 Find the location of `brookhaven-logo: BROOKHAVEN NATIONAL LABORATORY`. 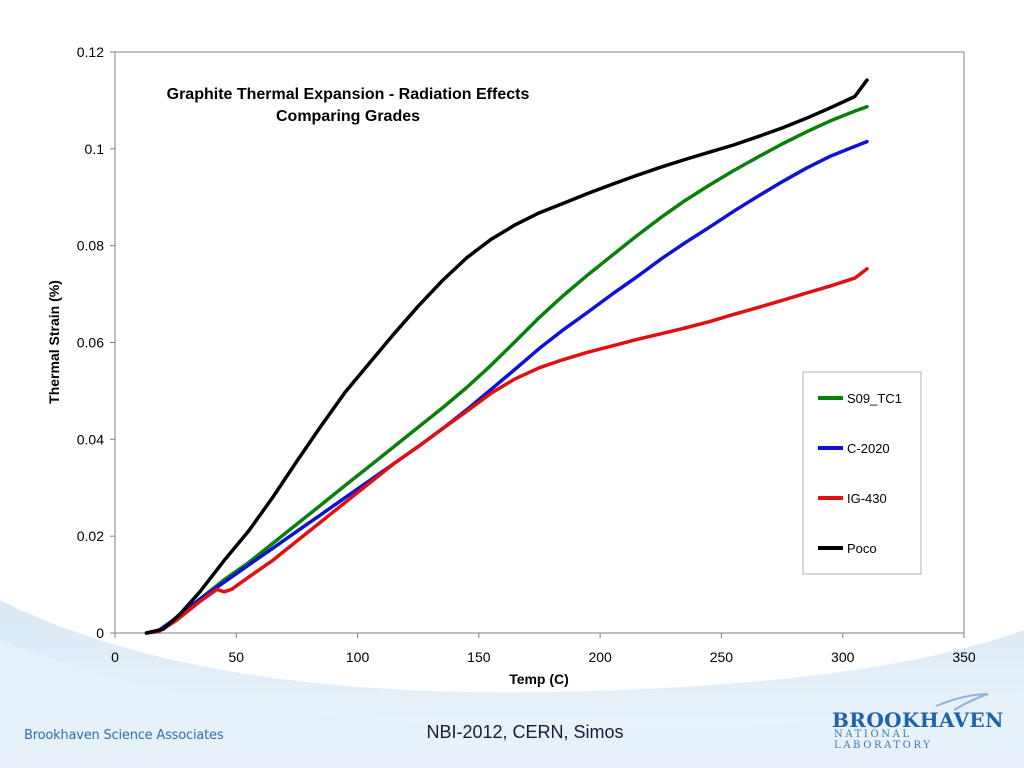

brookhaven-logo: BROOKHAVEN NATIONAL LABORATORY is located at coordinates (916, 721).